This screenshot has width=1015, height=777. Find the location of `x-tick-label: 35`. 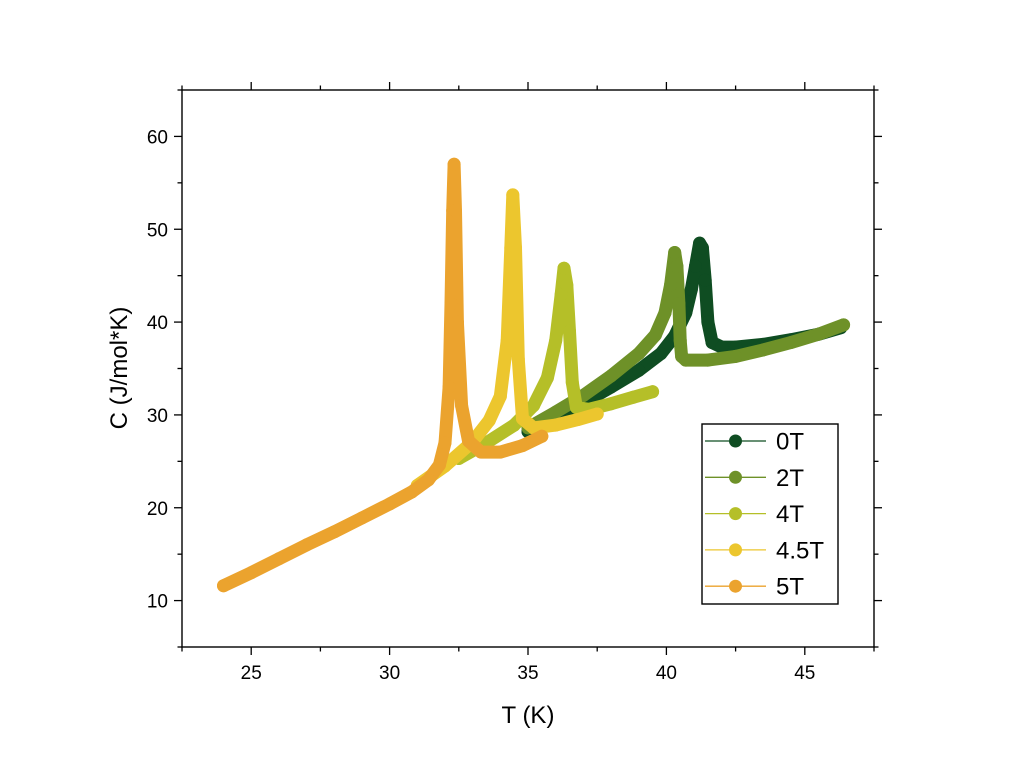

x-tick-label: 35 is located at coordinates (527, 673).